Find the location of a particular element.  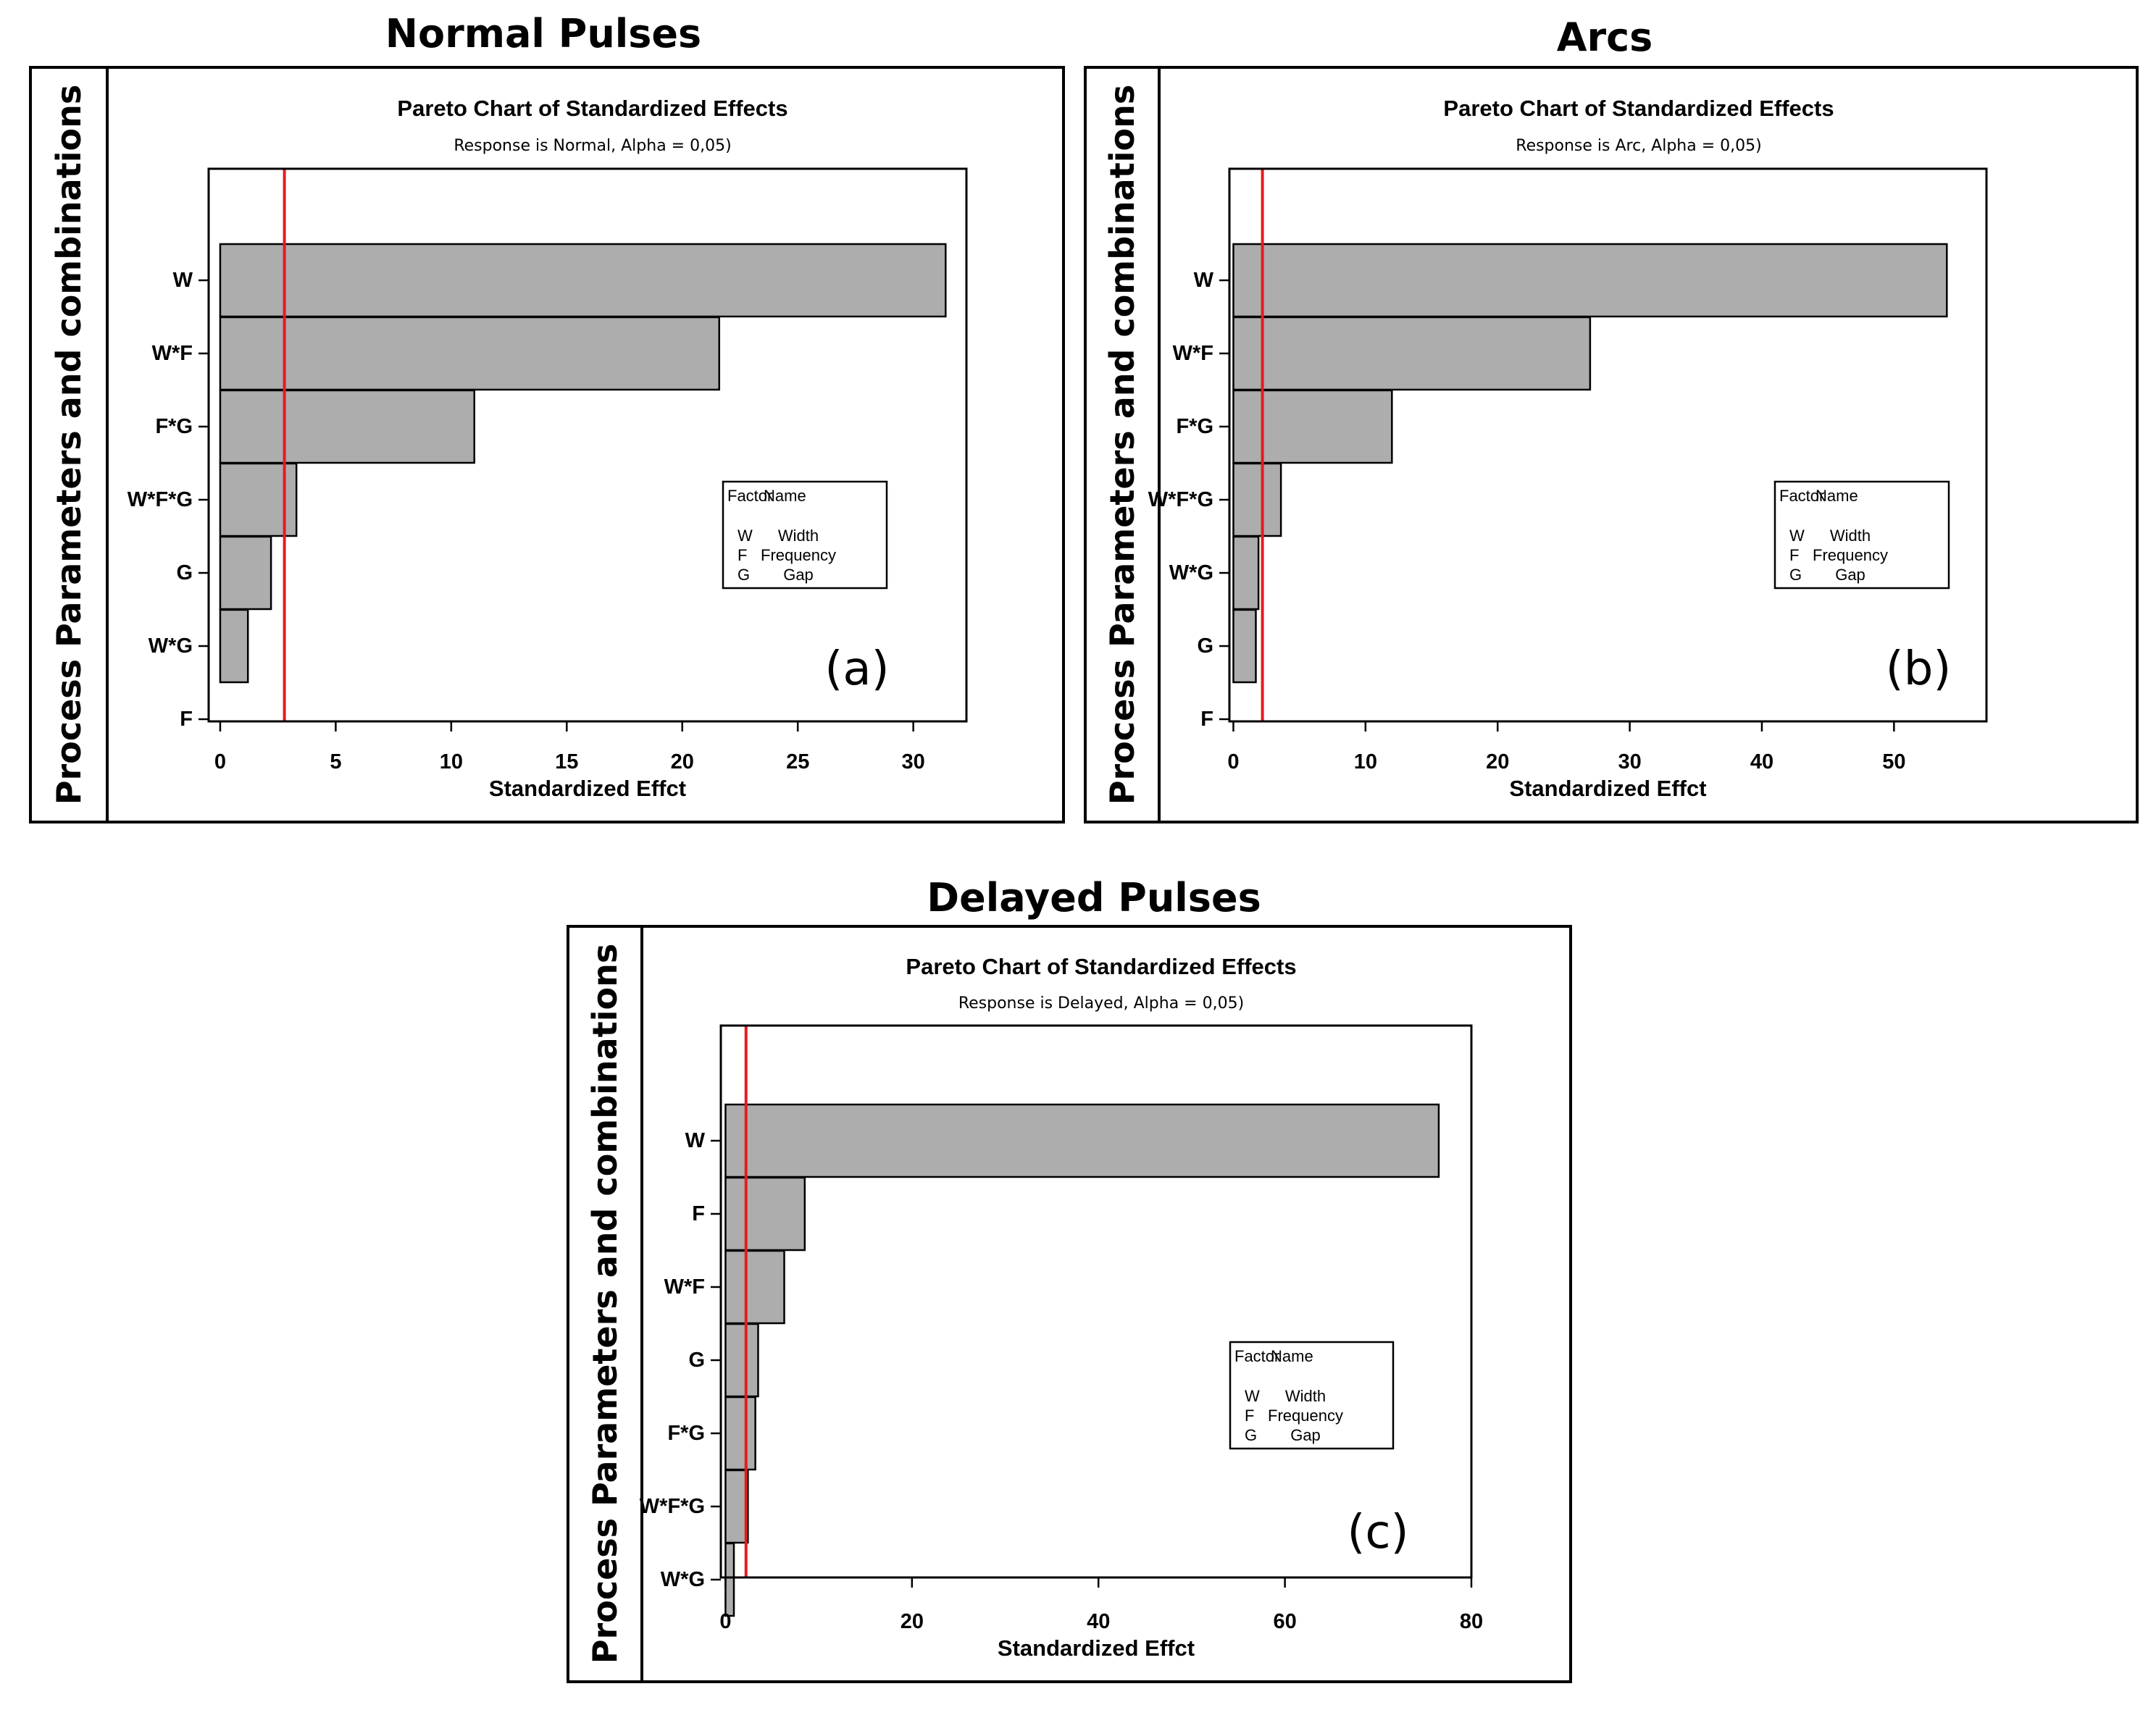

x-tick-label: 25 is located at coordinates (797, 762).